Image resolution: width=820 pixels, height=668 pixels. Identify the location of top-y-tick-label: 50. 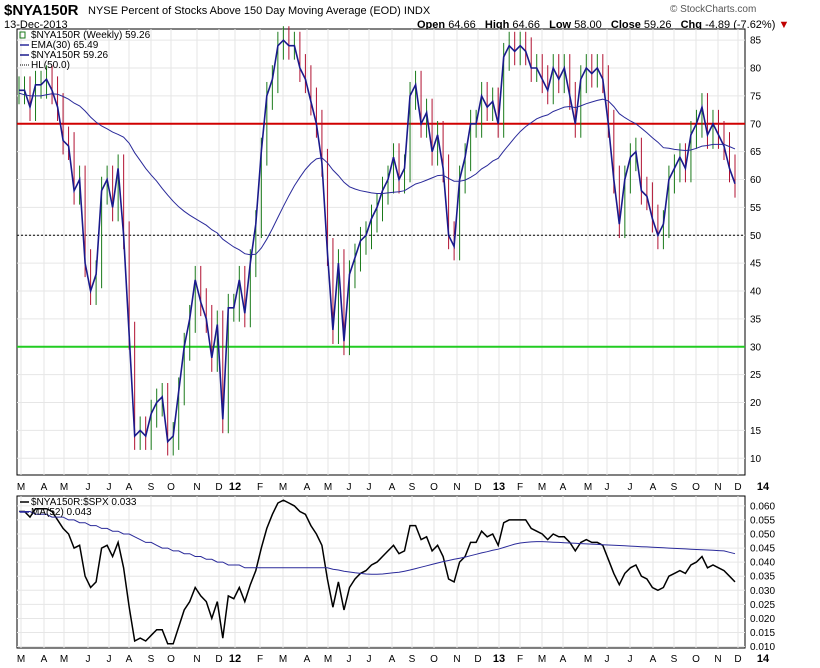
(756, 236).